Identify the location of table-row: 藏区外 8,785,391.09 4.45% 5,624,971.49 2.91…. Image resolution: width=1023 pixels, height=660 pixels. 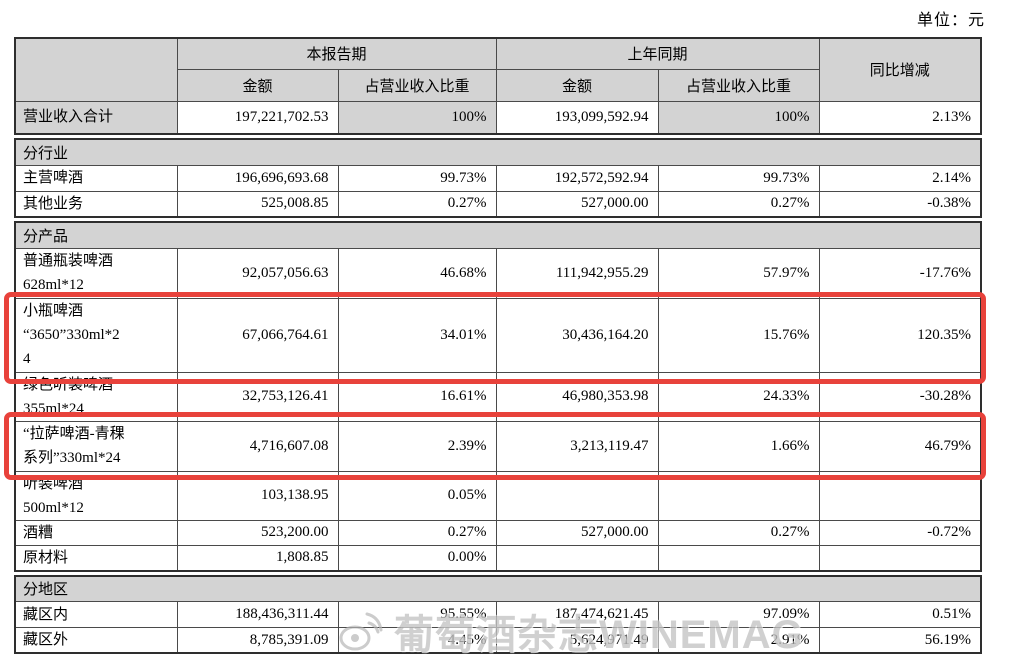
(498, 640).